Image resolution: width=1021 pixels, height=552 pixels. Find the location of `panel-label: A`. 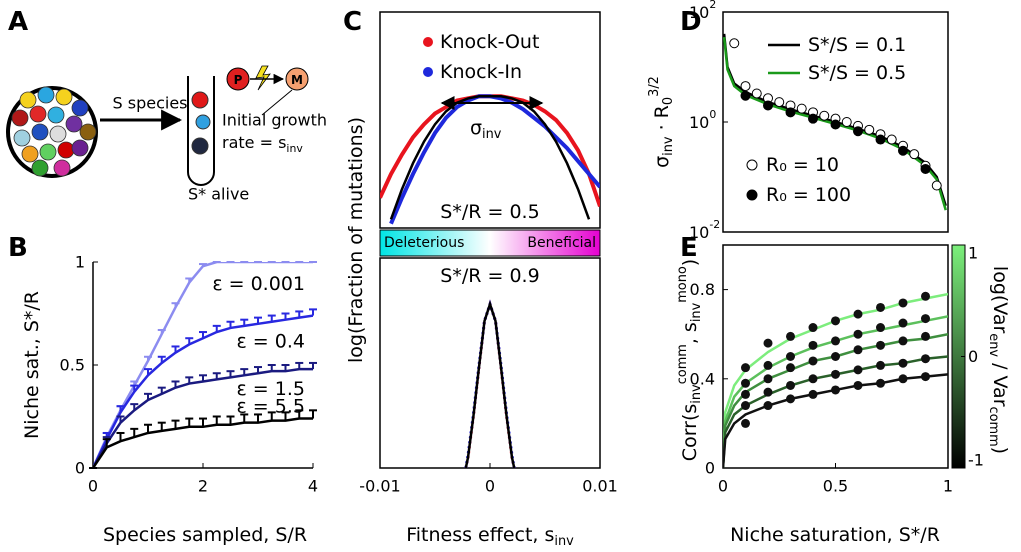

panel-label: A is located at coordinates (18, 22).